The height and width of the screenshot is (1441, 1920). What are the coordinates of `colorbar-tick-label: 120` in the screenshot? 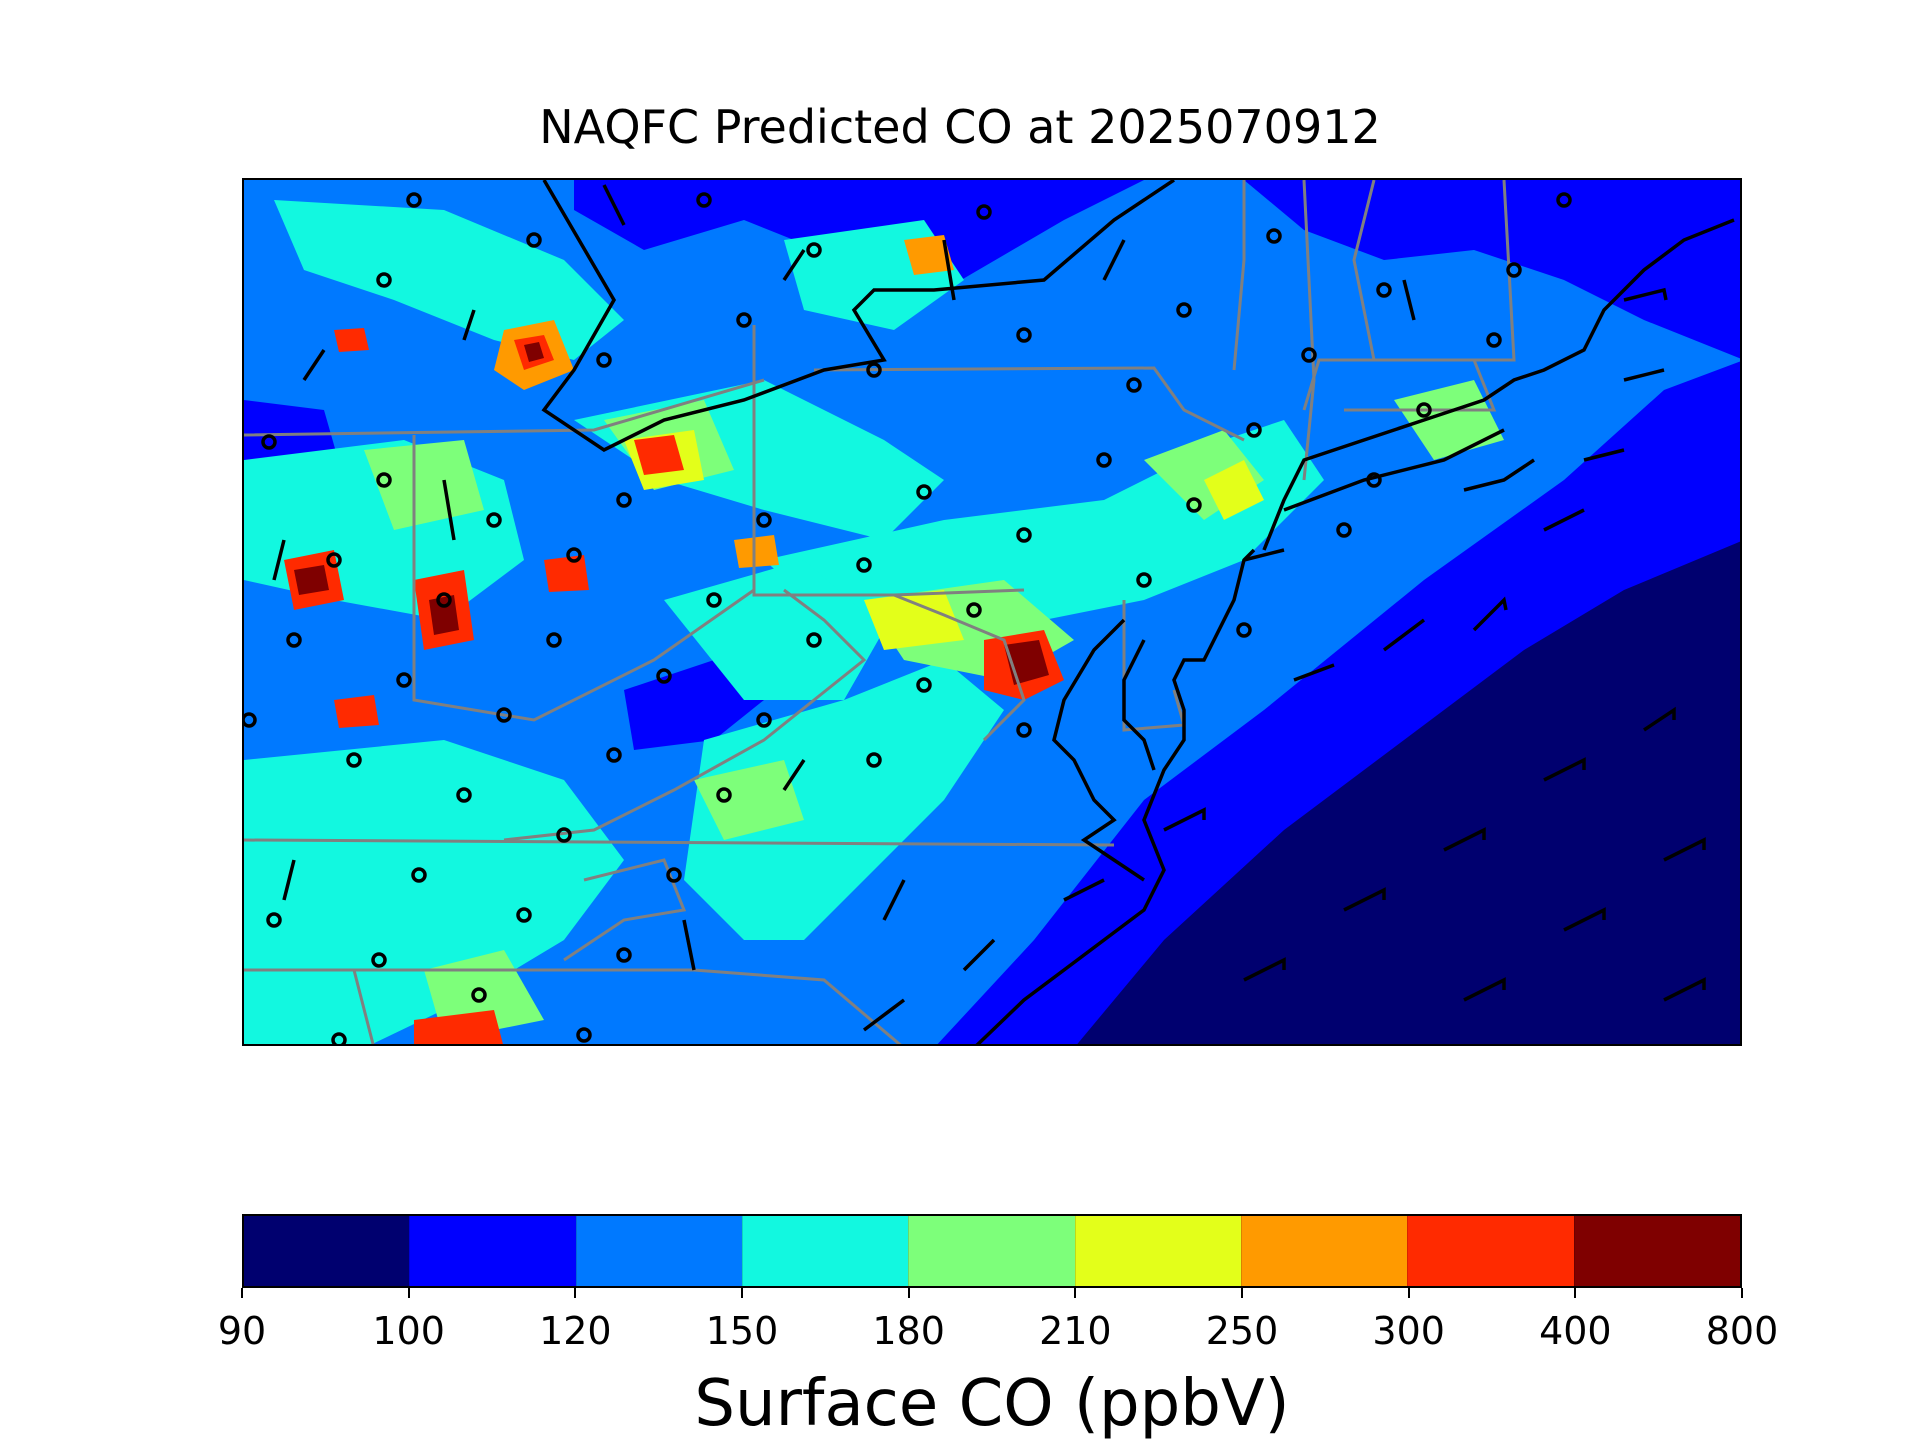 It's located at (575, 1331).